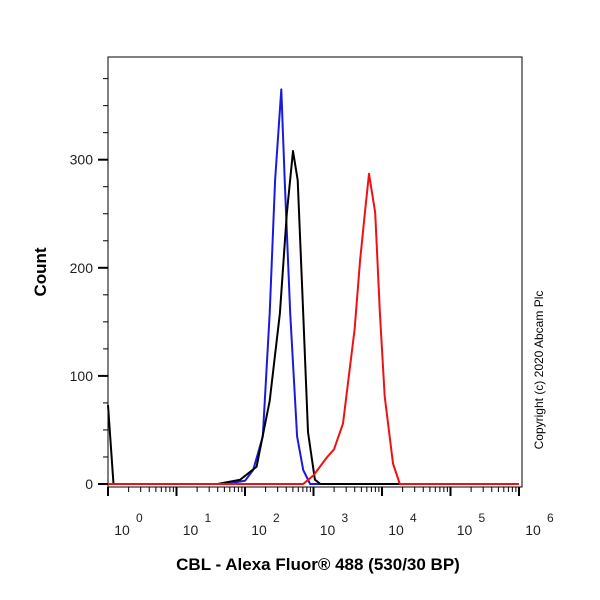 This screenshot has height=600, width=600. What do you see at coordinates (89, 484) in the screenshot?
I see `y-tick-label: 0` at bounding box center [89, 484].